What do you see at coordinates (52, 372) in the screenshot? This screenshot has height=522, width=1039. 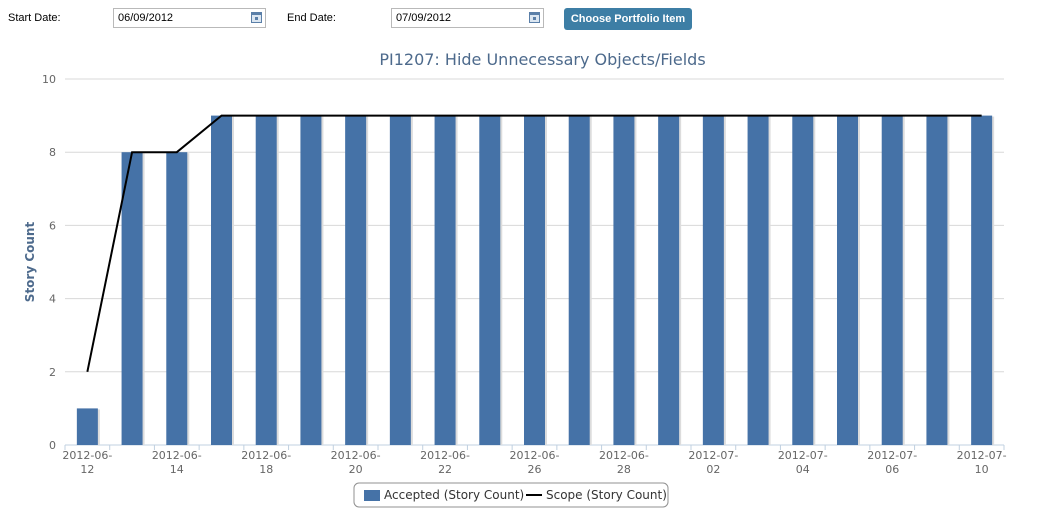 I see `y-tick-label: 2` at bounding box center [52, 372].